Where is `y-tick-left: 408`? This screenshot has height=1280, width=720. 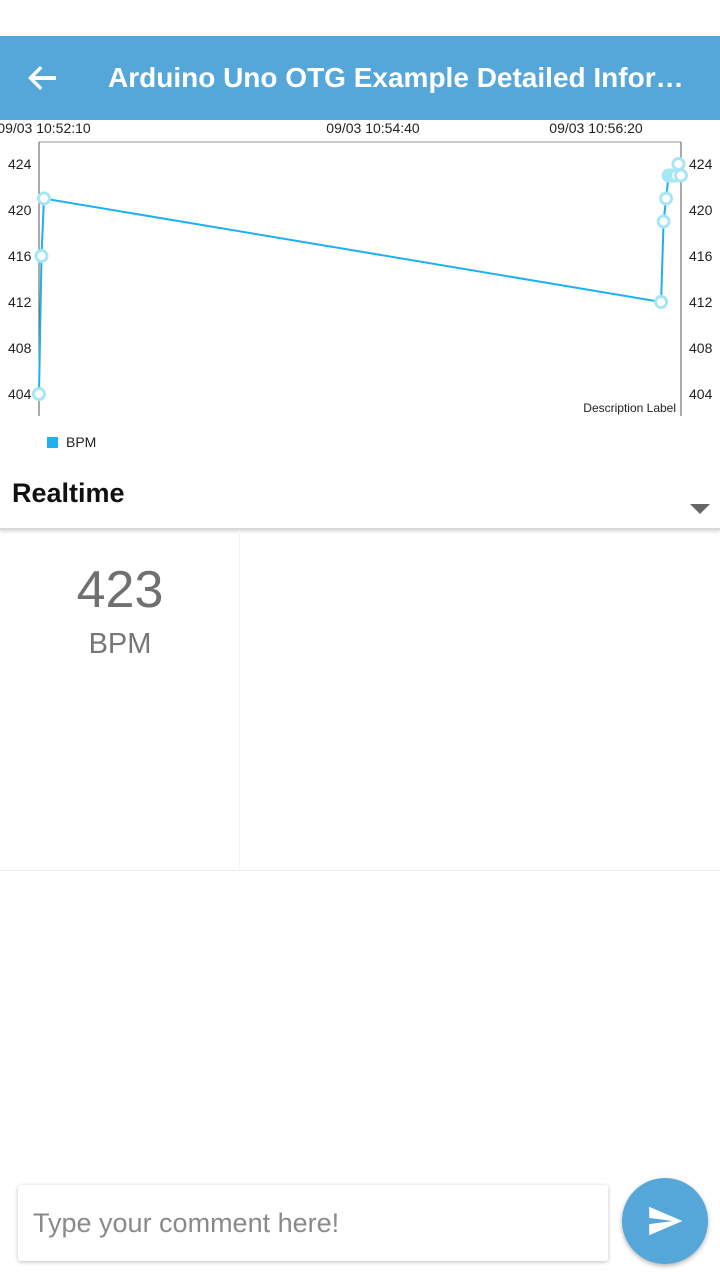
y-tick-left: 408 is located at coordinates (20, 348).